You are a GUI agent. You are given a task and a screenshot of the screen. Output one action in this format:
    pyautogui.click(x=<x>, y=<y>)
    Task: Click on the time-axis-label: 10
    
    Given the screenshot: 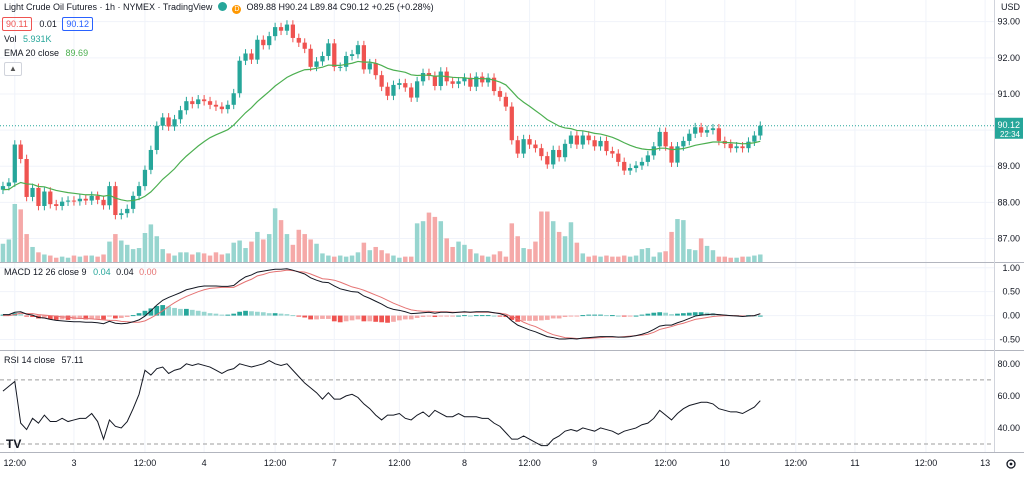 What is the action you would take?
    pyautogui.click(x=725, y=463)
    